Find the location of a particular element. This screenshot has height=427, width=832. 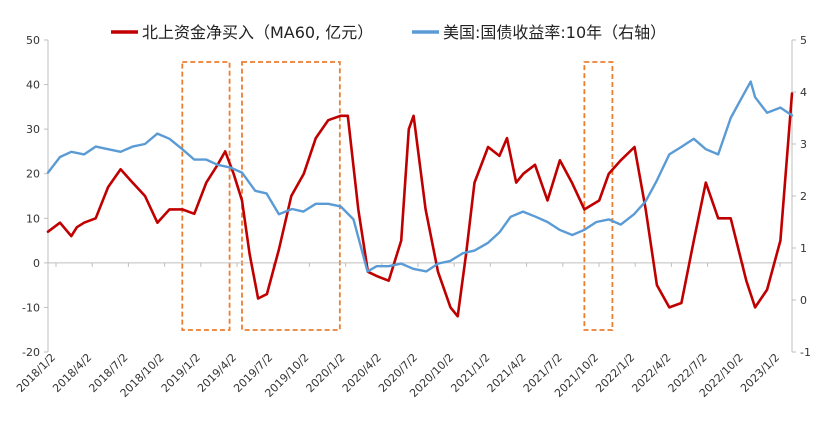

right-y-tick-label: 3 is located at coordinates (803, 144).